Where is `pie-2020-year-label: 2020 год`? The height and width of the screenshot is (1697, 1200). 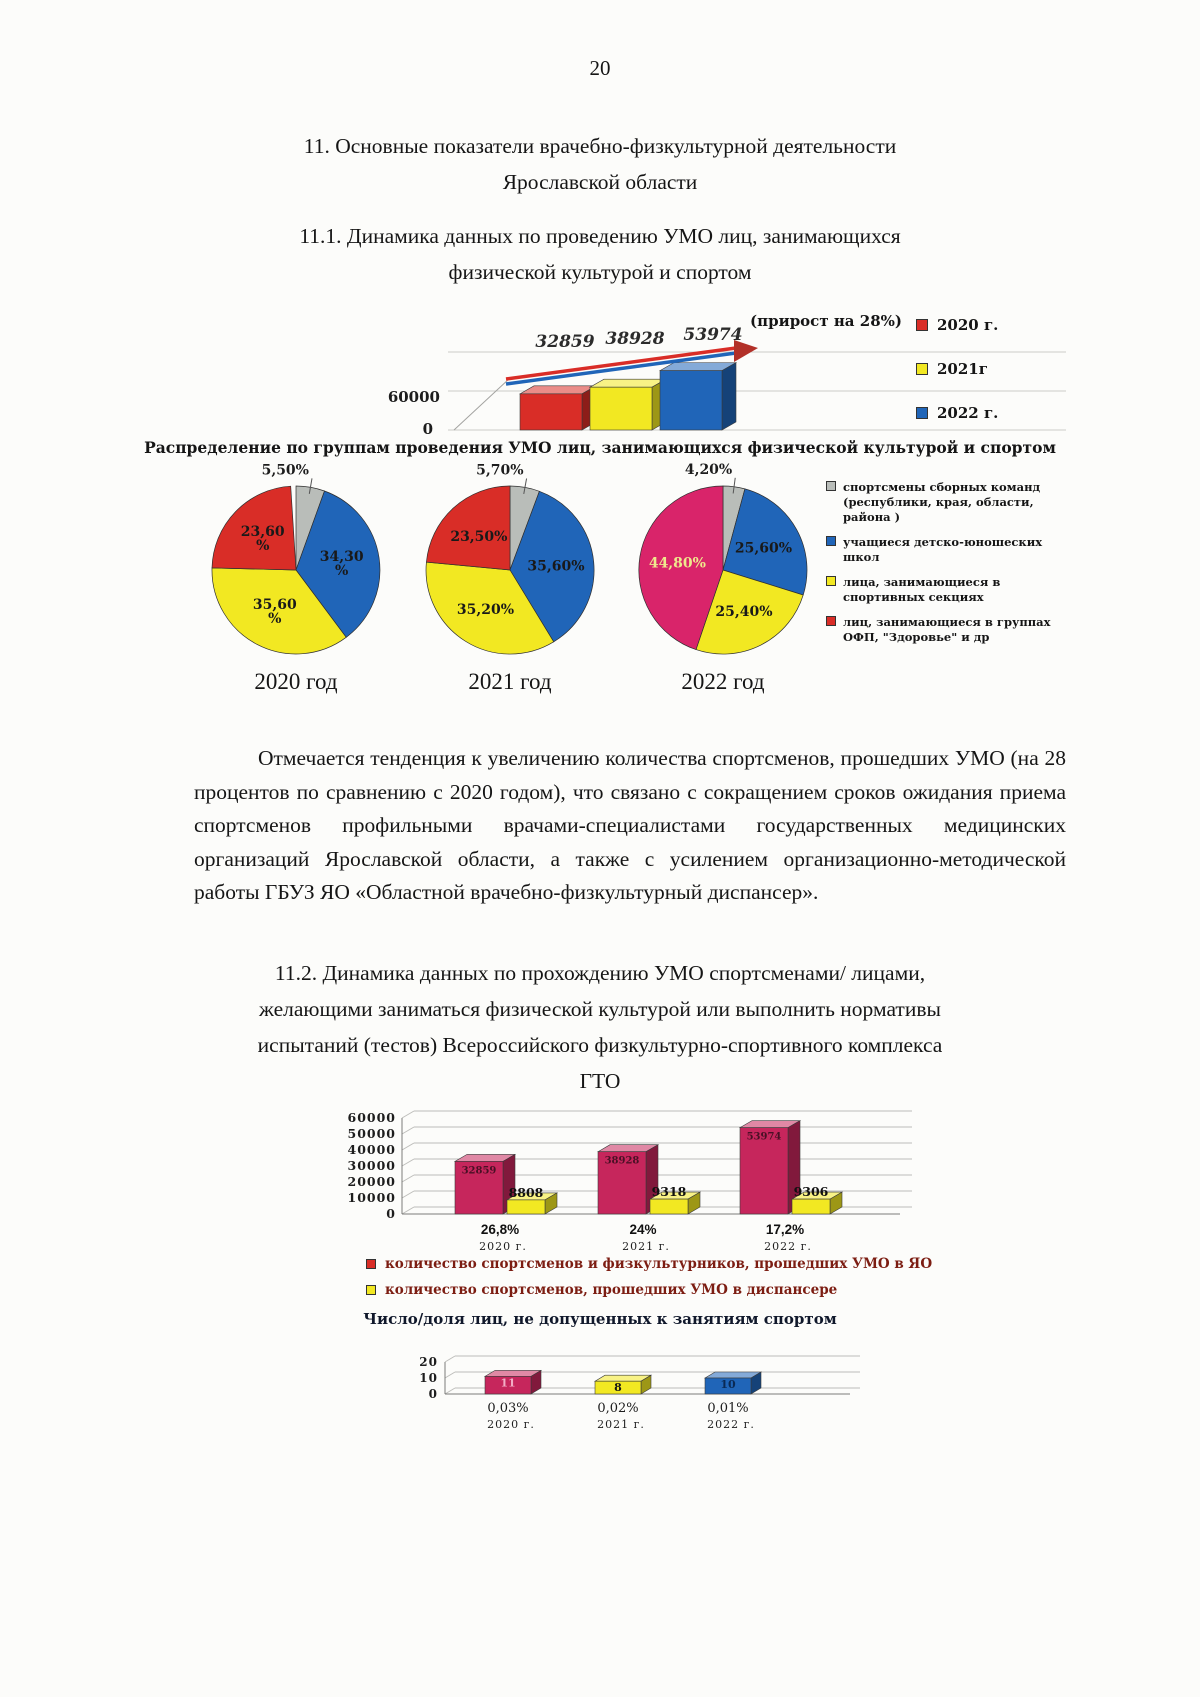
pie-2020-year-label: 2020 год is located at coordinates (296, 681).